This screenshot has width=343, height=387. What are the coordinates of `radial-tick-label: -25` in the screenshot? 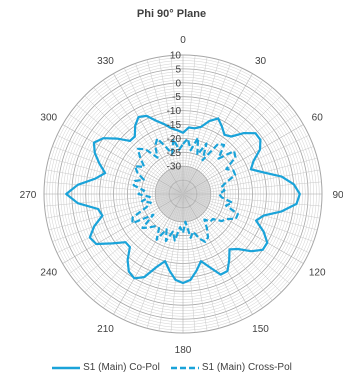 It's located at (174, 153).